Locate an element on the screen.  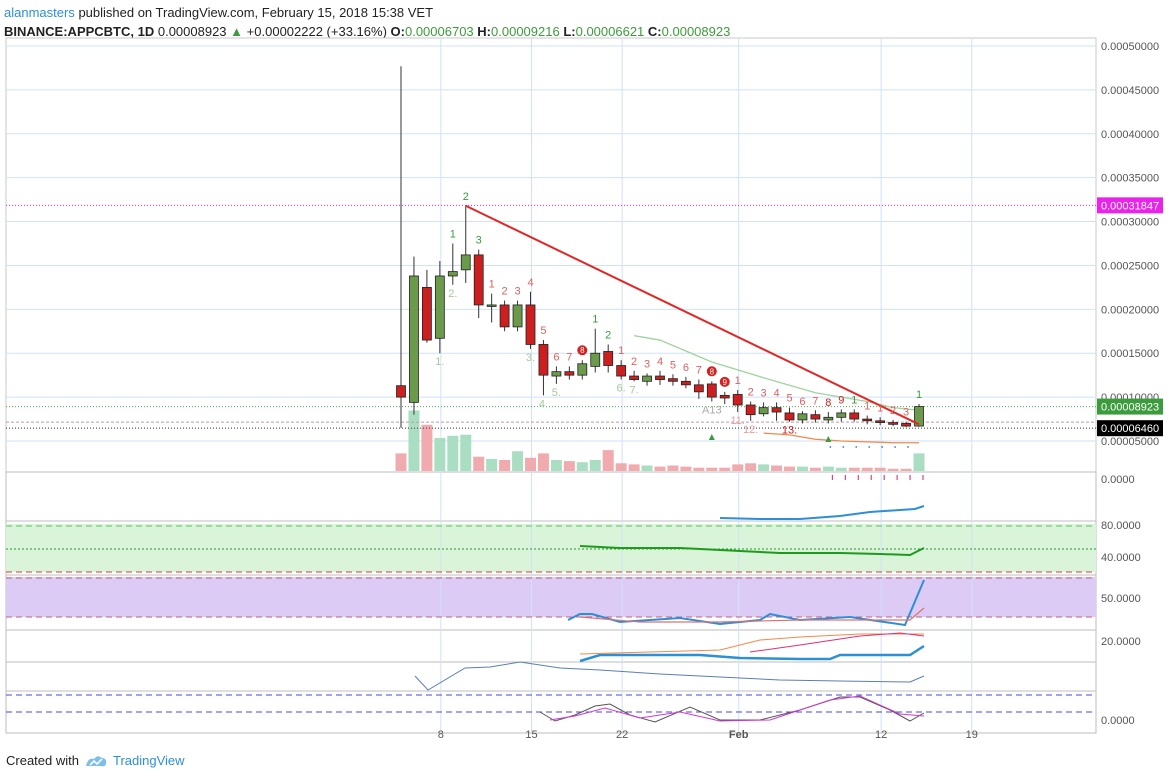
td-count-label: 4 is located at coordinates (660, 362).